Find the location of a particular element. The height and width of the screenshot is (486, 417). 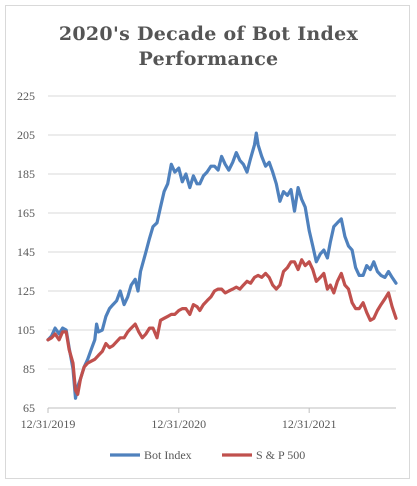

y-tick-label: 165 is located at coordinates (26, 213).